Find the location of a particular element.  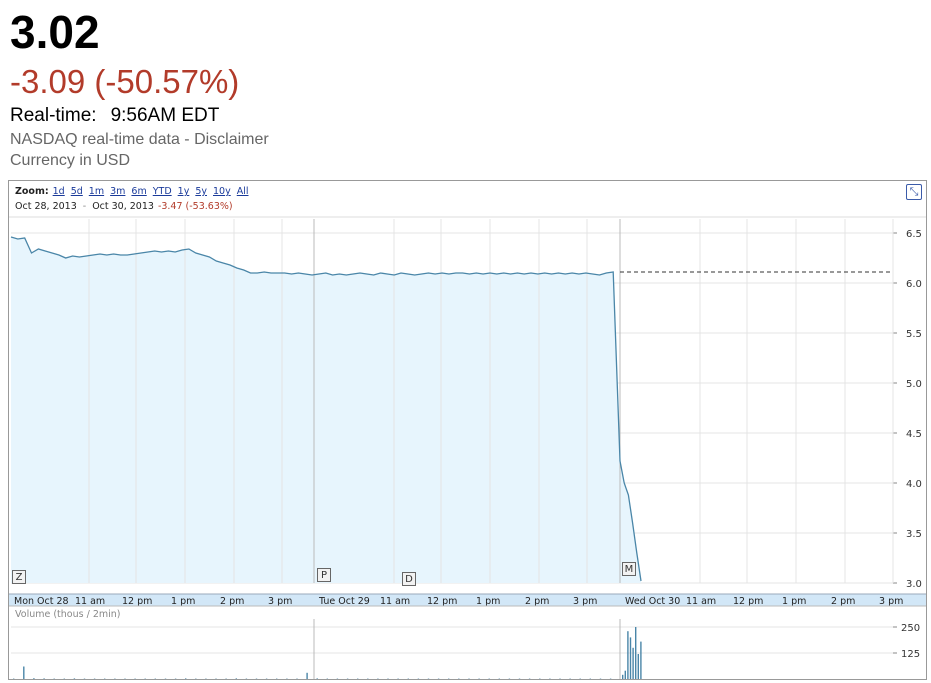

expand-icon: ⤡ is located at coordinates (914, 192).